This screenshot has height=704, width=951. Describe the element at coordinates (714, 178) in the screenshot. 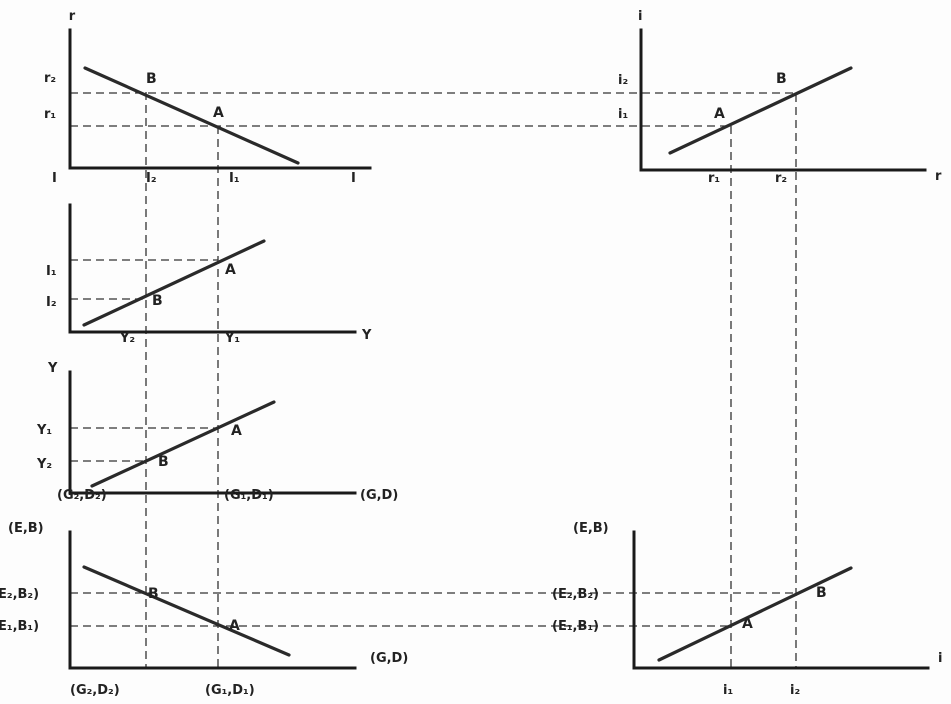

I see `tick-label-r1-p5: r₁` at that location.